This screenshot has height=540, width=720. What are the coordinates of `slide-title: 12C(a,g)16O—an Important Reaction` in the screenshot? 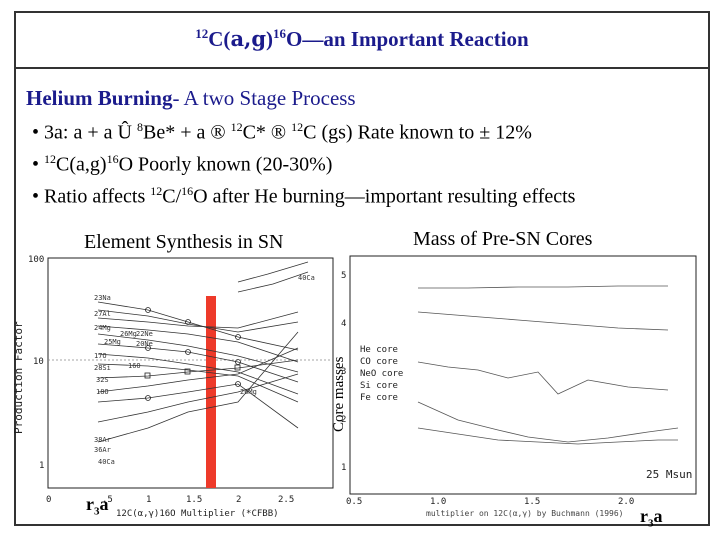 It's located at (362, 39).